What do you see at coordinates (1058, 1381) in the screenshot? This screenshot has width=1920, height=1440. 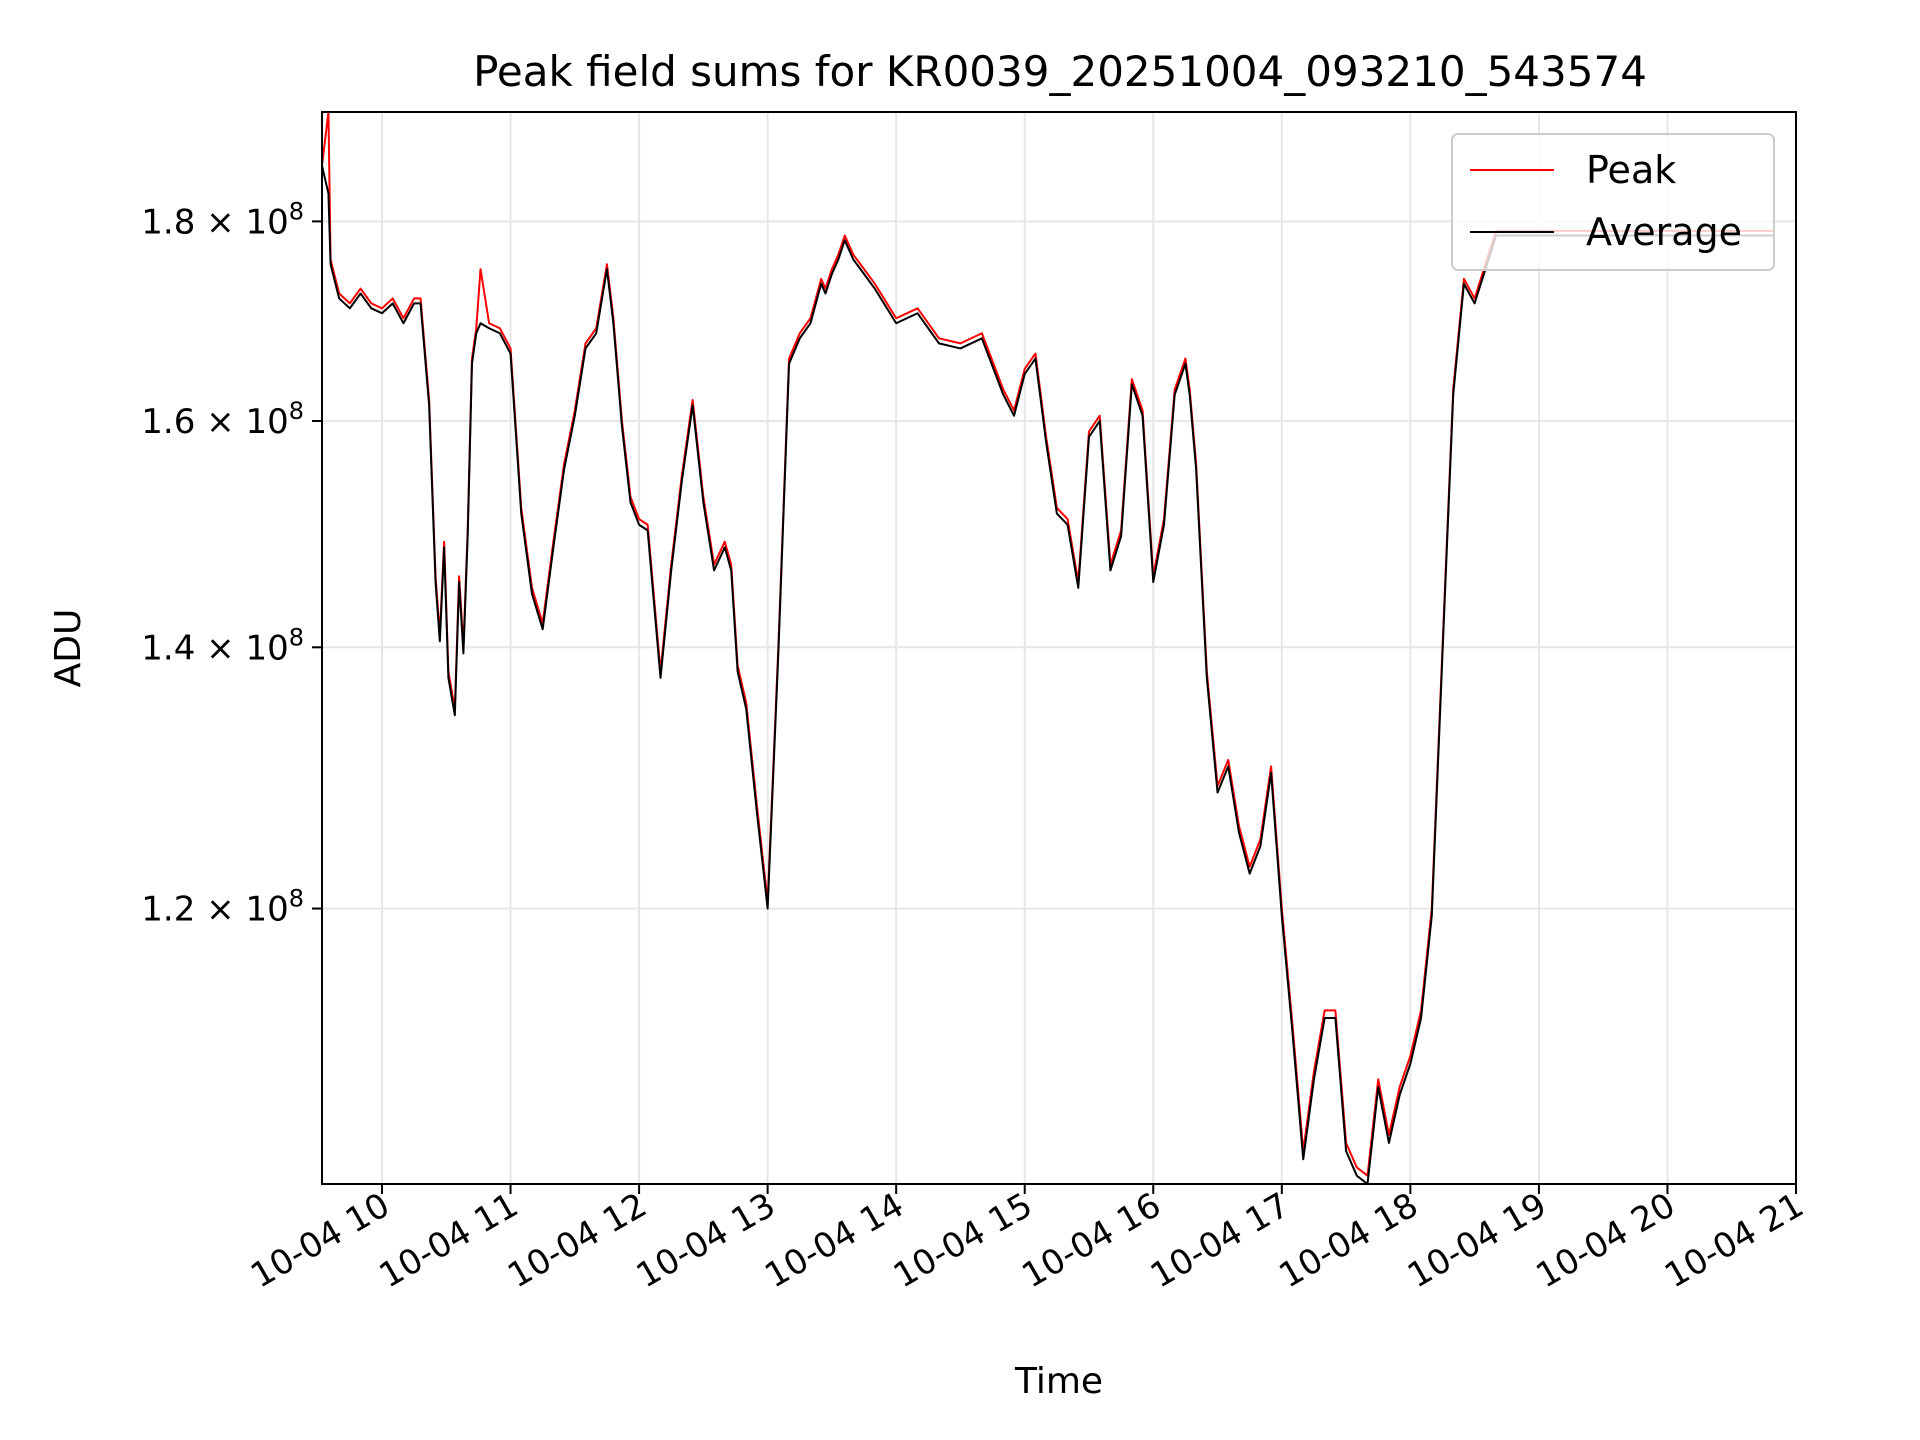 I see `x-axis-label: Time` at bounding box center [1058, 1381].